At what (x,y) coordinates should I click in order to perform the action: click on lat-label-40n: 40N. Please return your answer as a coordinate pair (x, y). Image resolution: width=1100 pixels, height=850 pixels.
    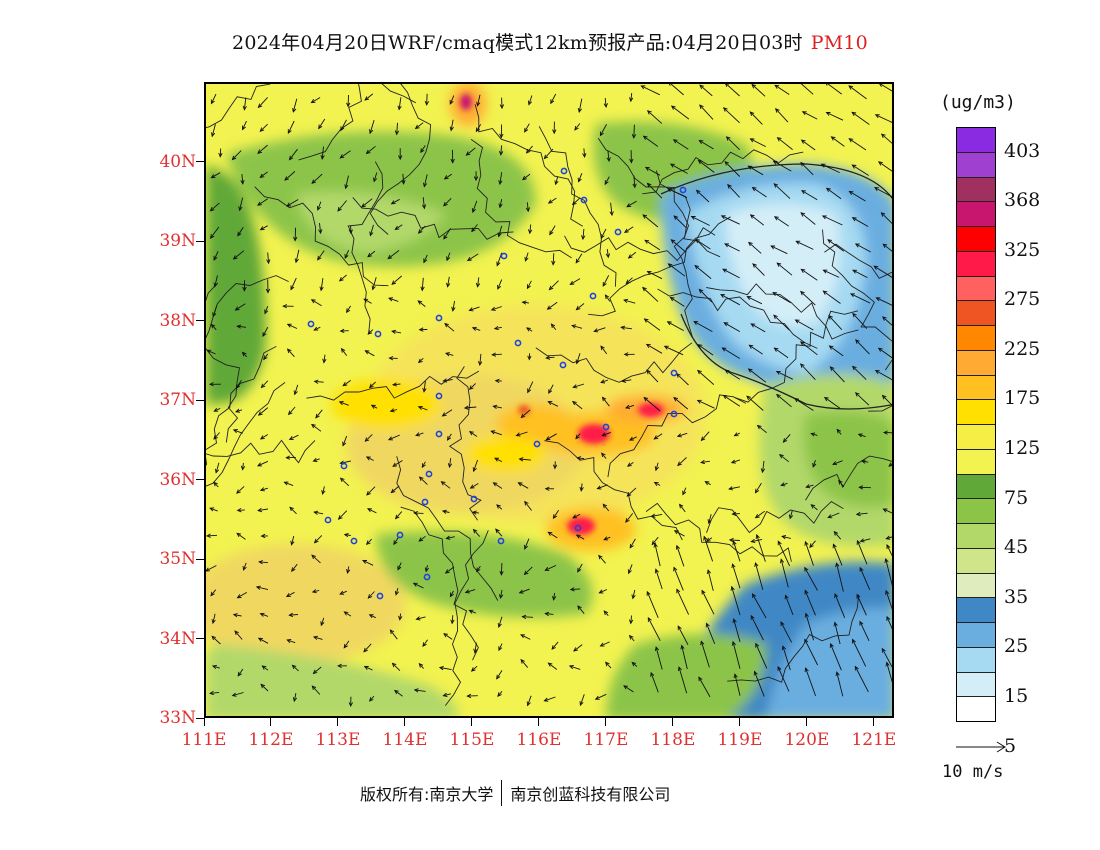
    Looking at the image, I should click on (177, 161).